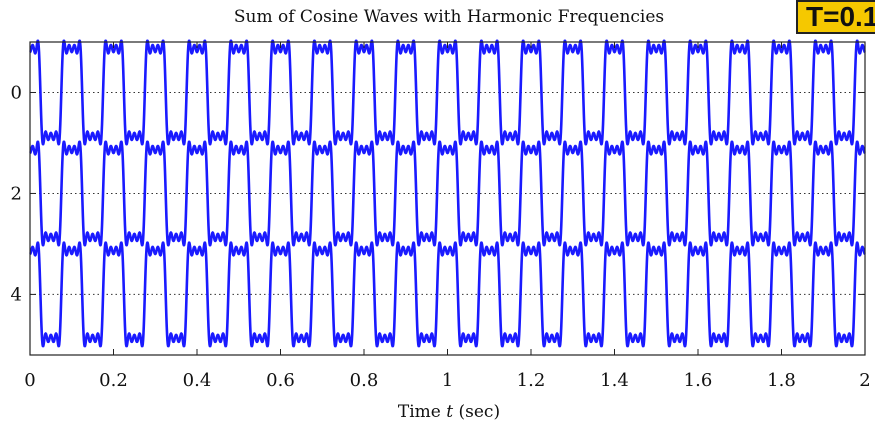 The image size is (875, 424). I want to click on x-axis-label-var: t, so click(449, 412).